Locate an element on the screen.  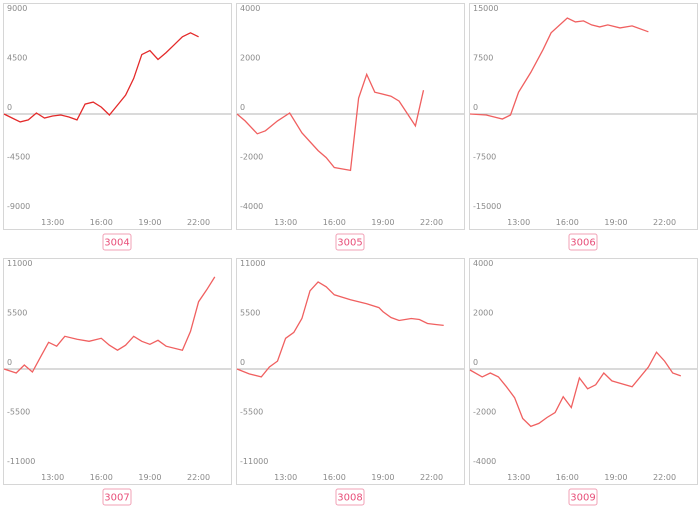
y-tick-label: -7500 is located at coordinates (484, 157).